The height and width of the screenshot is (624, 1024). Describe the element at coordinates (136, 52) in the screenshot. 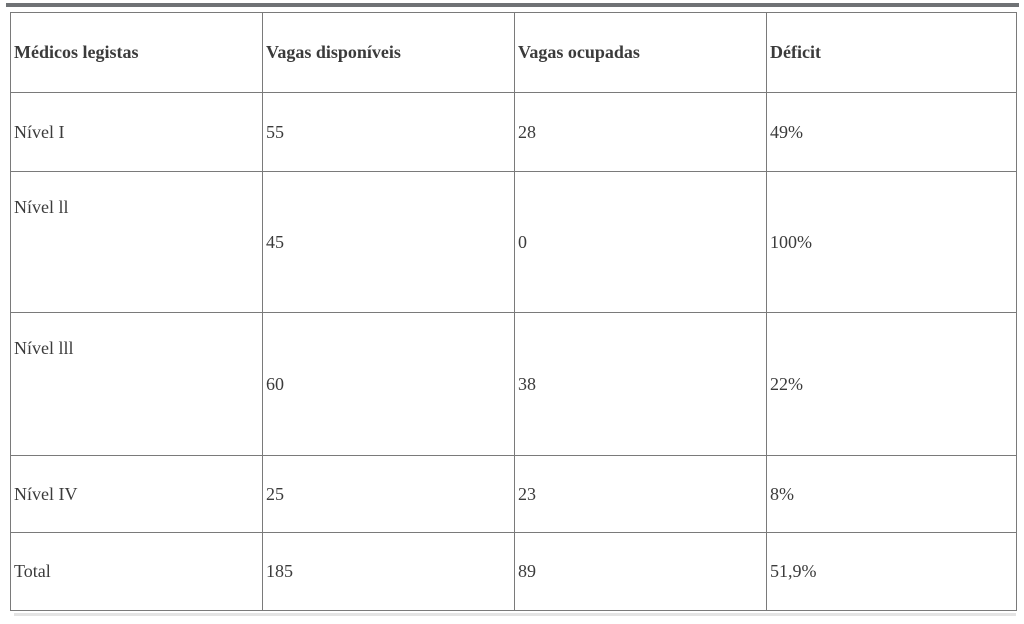

I see `column-header-medicos-legistas: Médicos legistas` at that location.